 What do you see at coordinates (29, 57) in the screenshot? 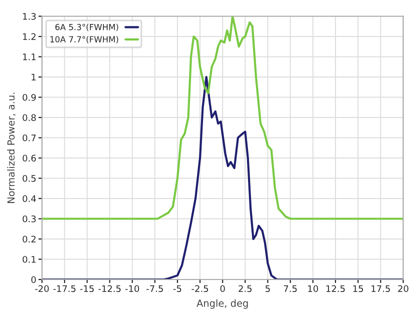
I see `y-tick-label: 1.1` at bounding box center [29, 57].